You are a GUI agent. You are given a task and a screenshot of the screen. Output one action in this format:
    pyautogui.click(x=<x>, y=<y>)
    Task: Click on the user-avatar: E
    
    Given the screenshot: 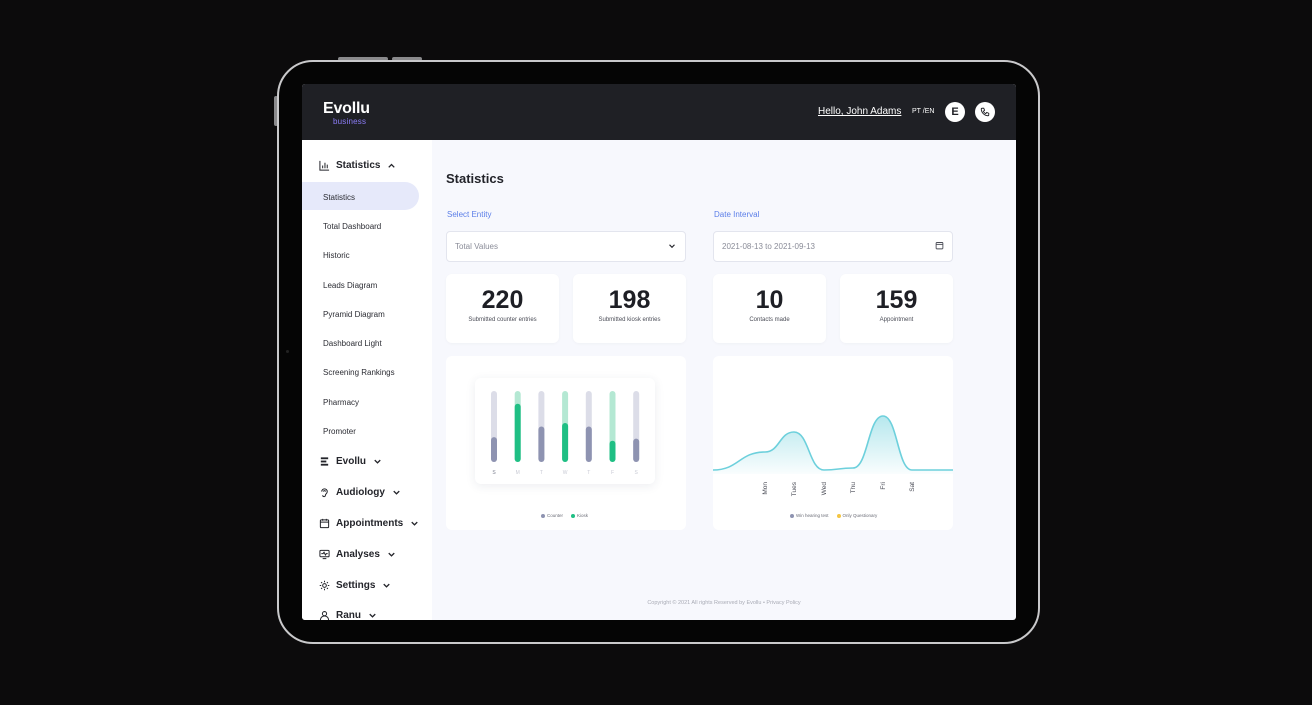 What is the action you would take?
    pyautogui.click(x=955, y=112)
    